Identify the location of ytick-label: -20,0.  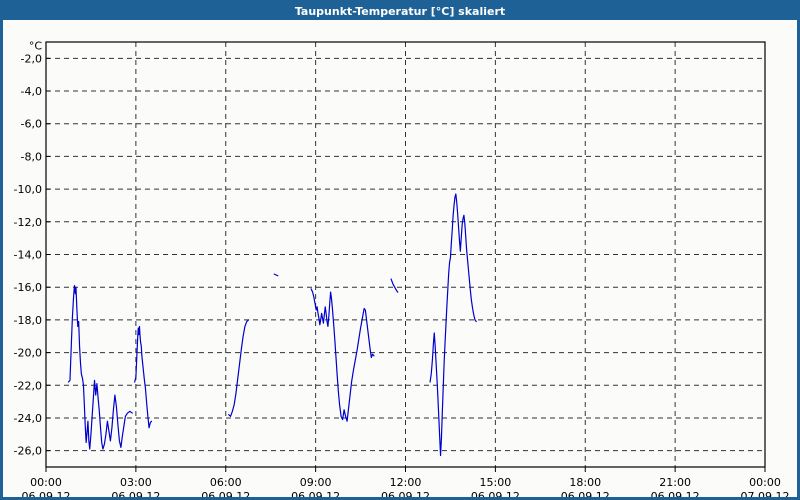
(28, 353).